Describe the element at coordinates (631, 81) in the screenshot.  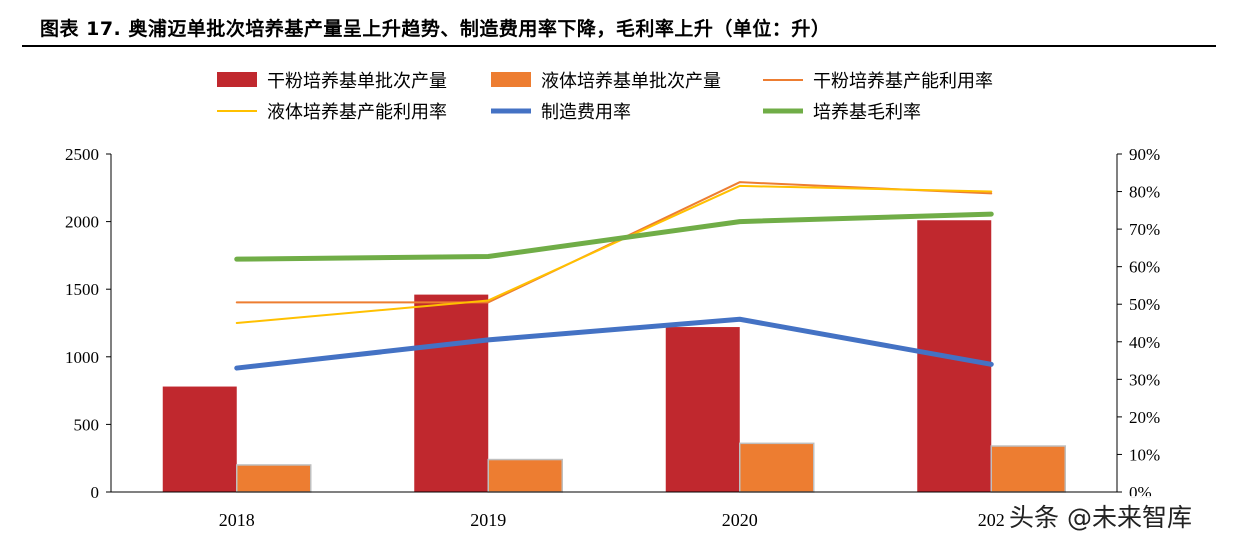
I see `legend-label: 液体培养基单批次产量` at that location.